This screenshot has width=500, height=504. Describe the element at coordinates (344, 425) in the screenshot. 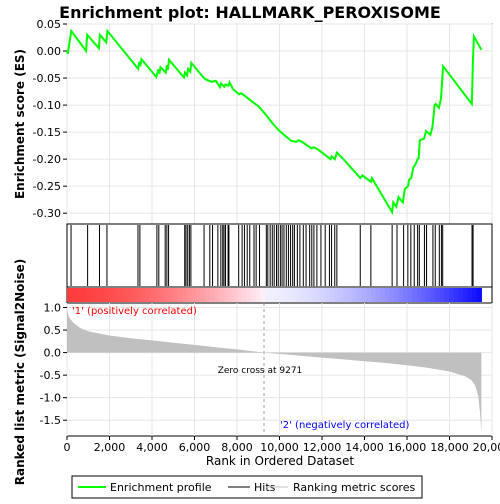

I see `negative-correlation-label: '2' (negatively correlated)` at that location.